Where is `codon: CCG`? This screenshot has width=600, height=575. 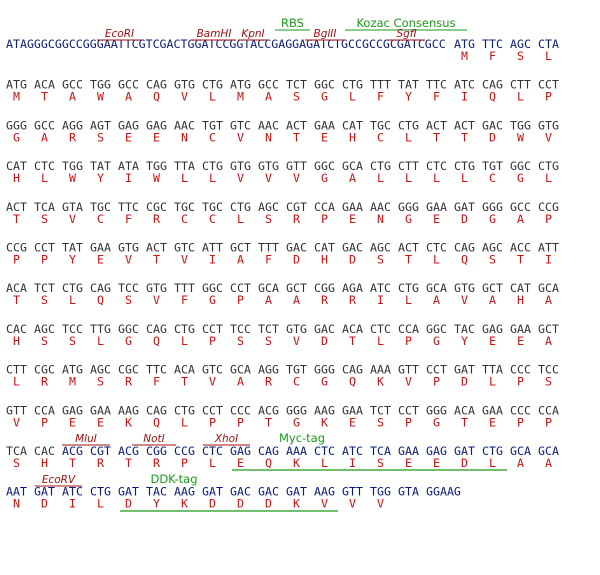 codon: CCG is located at coordinates (184, 451).